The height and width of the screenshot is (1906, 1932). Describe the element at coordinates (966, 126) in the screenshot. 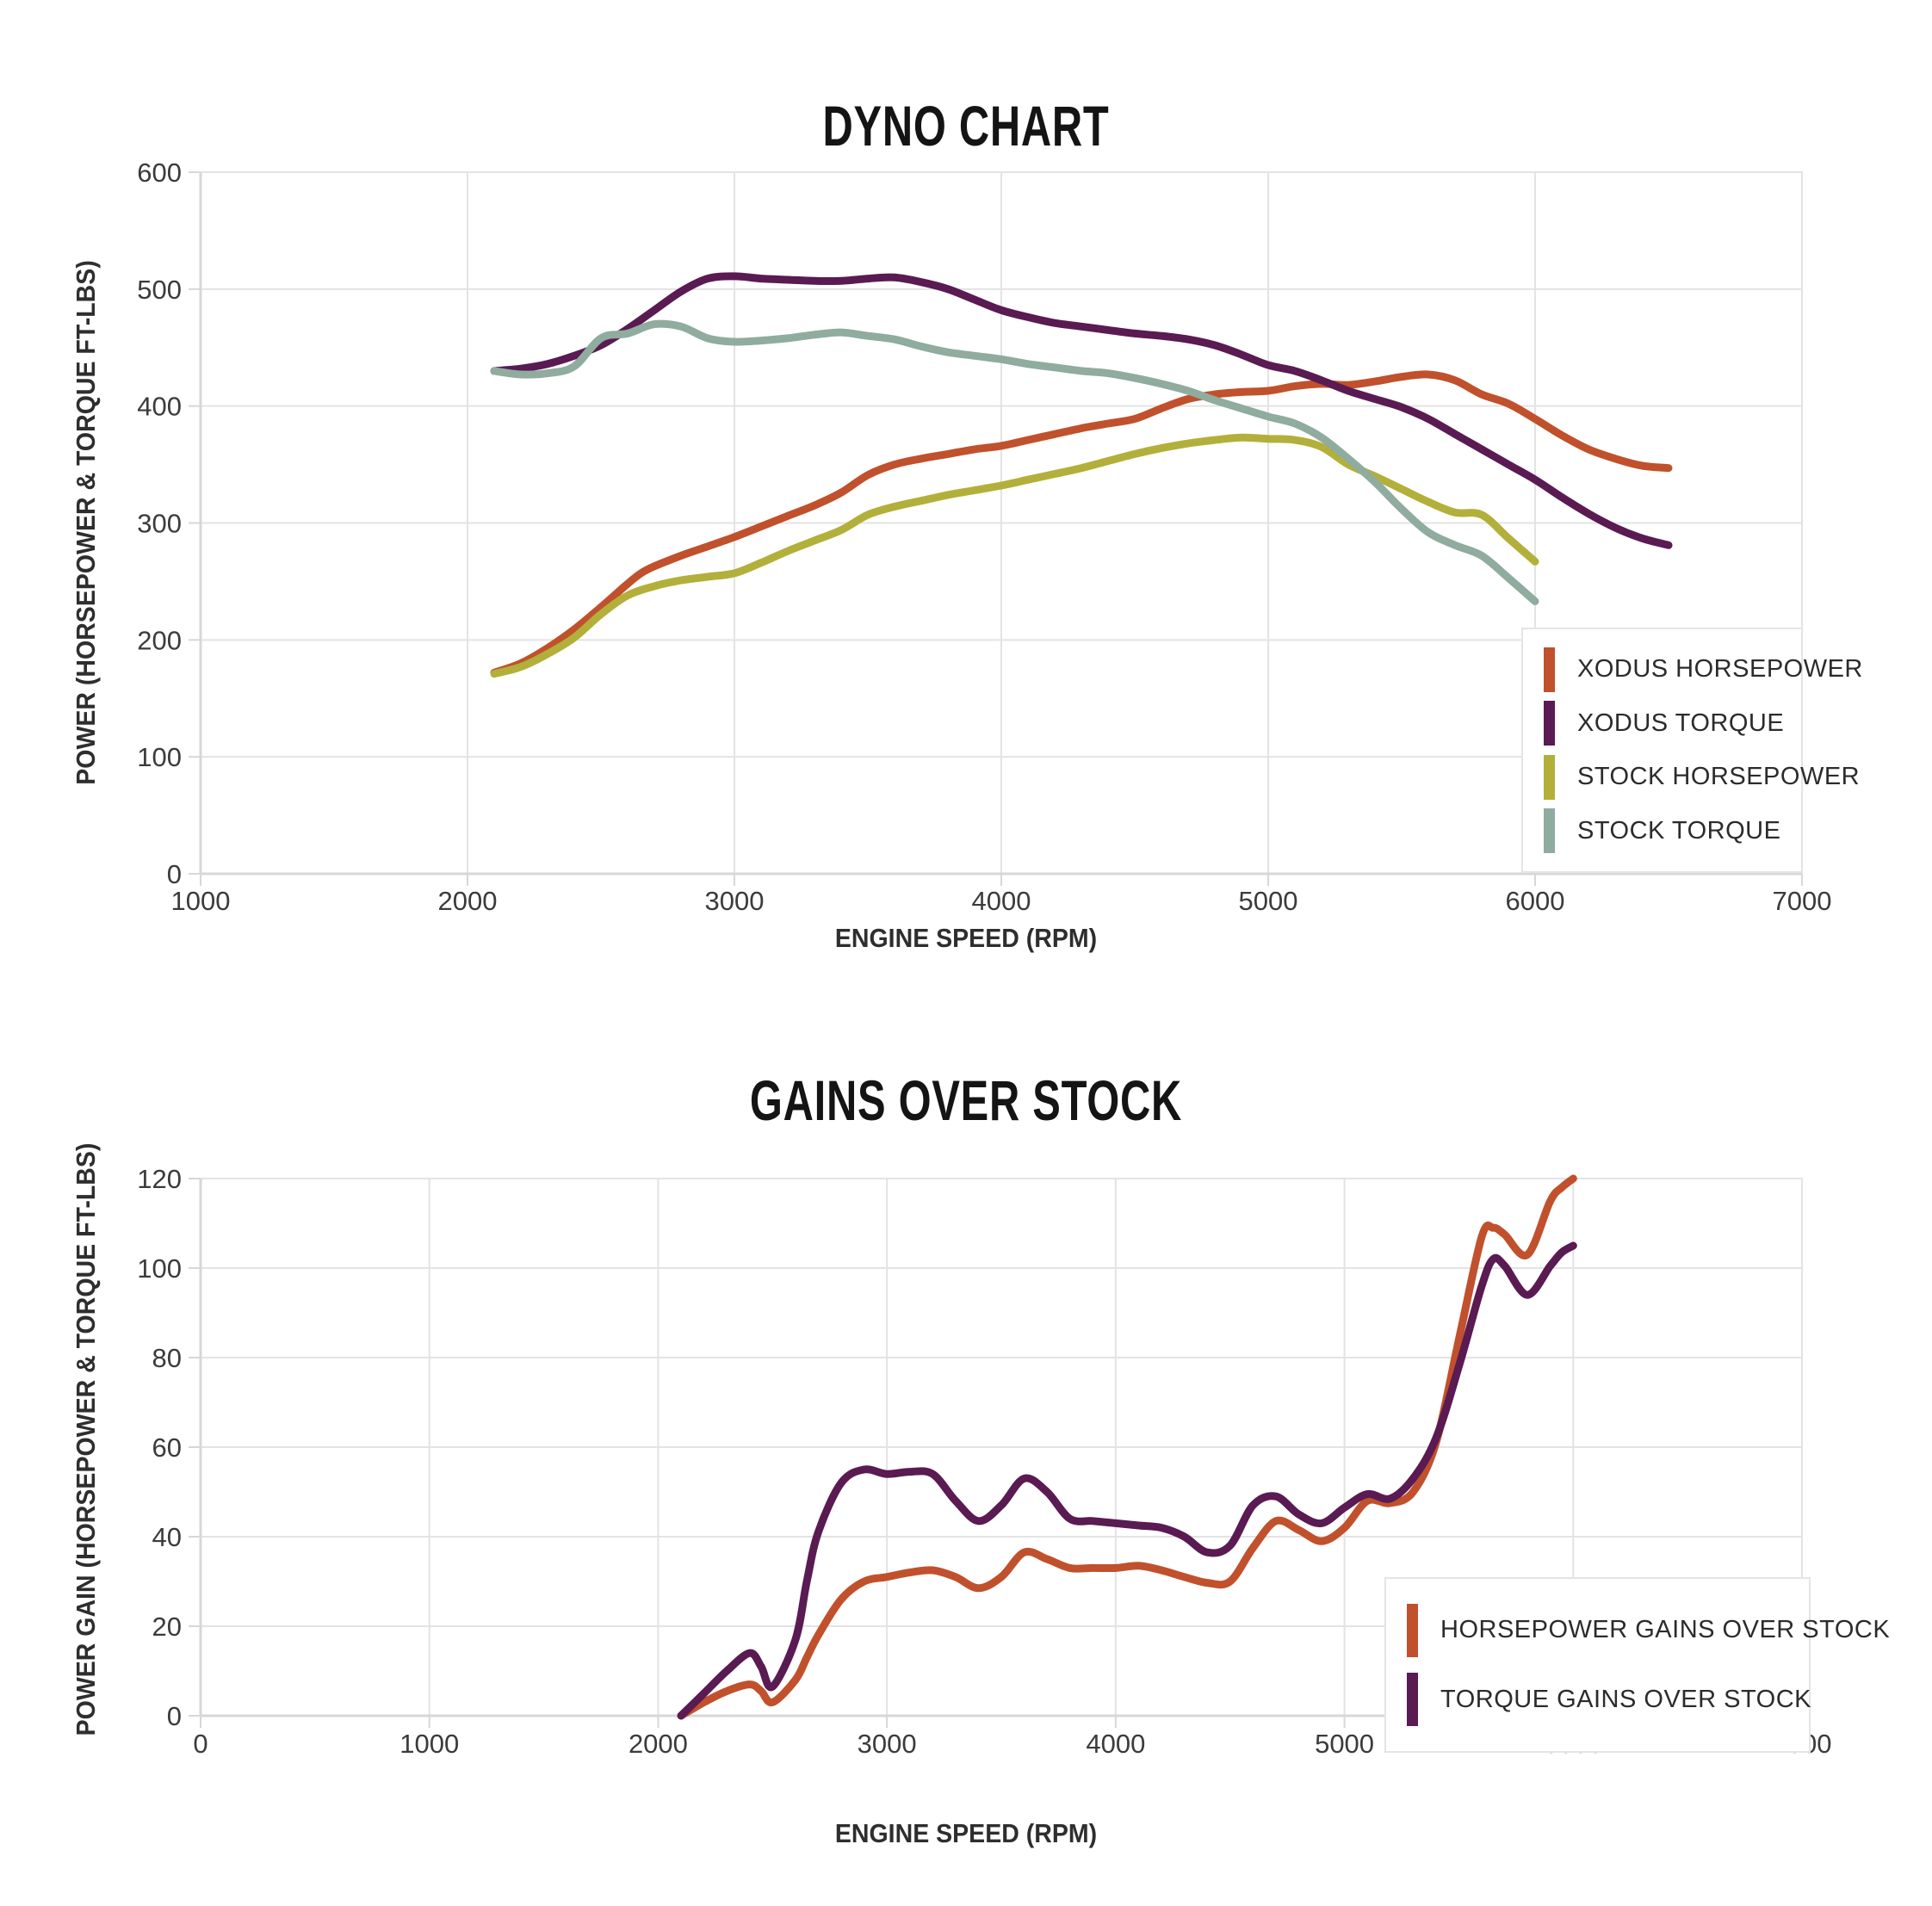

I see `dyno-chart-title: DYNO CHART` at that location.